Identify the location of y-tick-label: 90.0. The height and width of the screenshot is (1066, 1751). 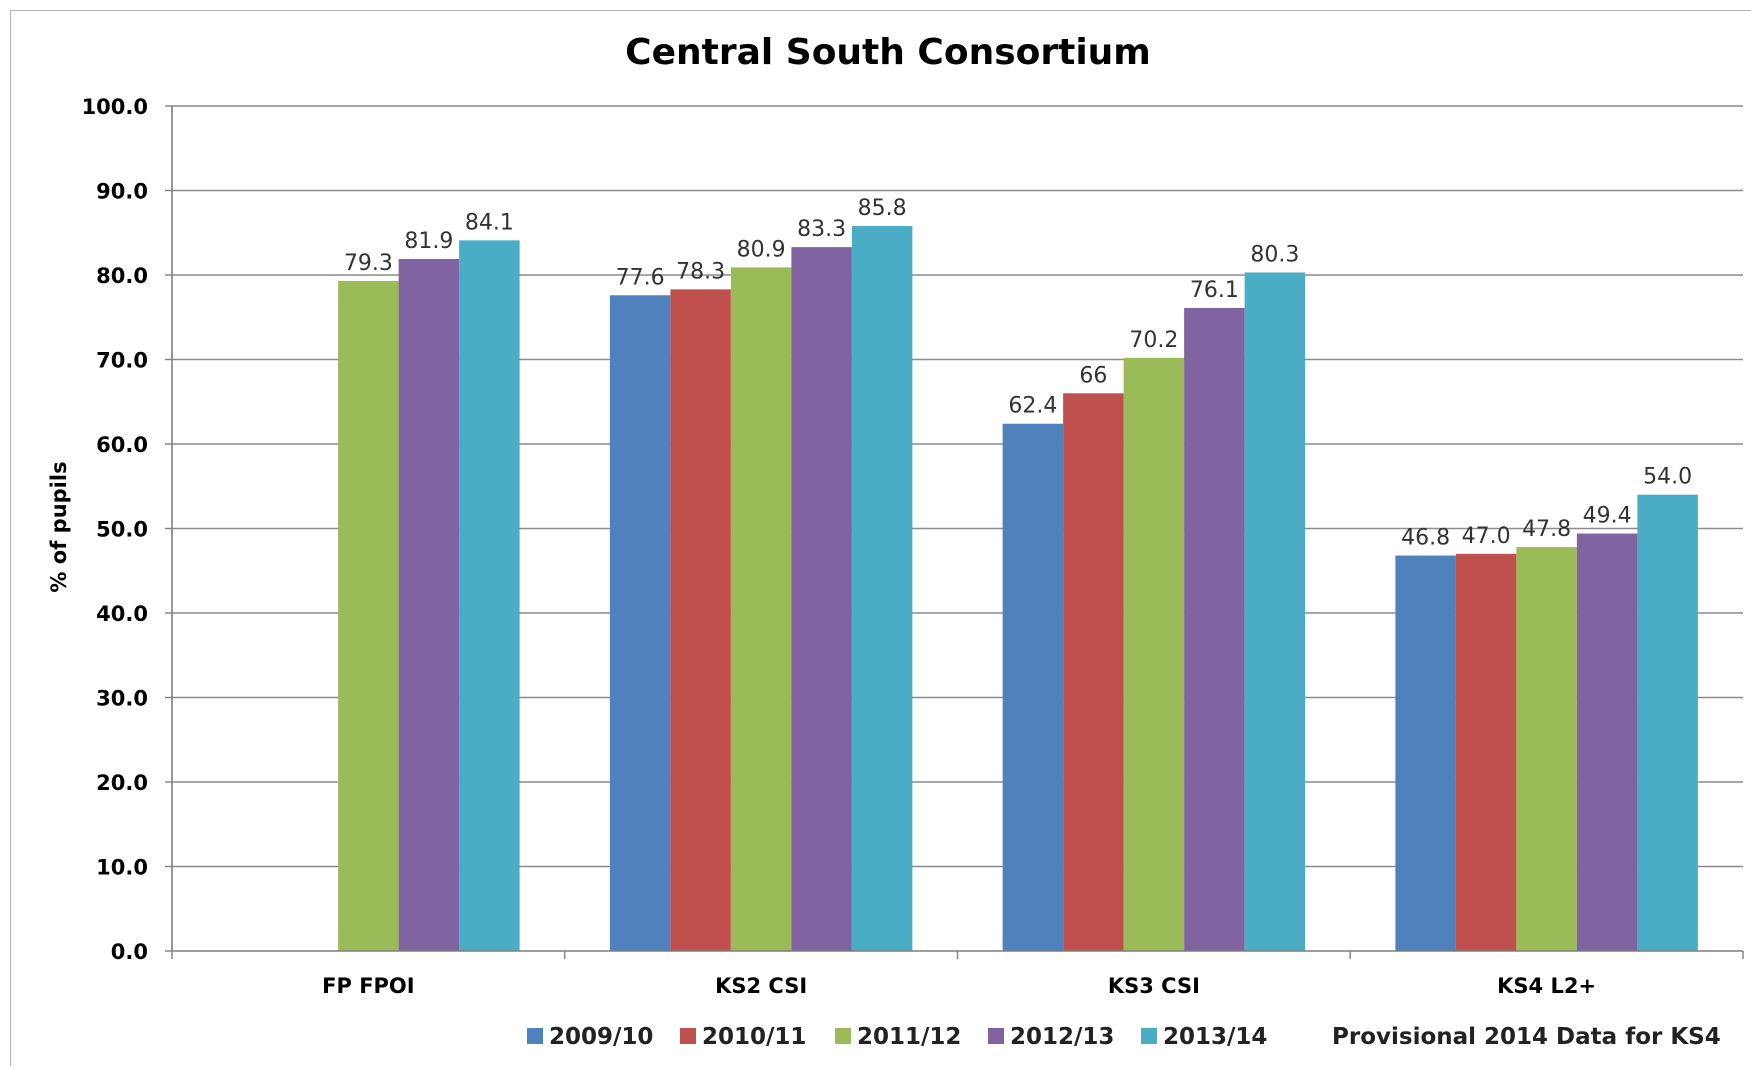
(122, 192).